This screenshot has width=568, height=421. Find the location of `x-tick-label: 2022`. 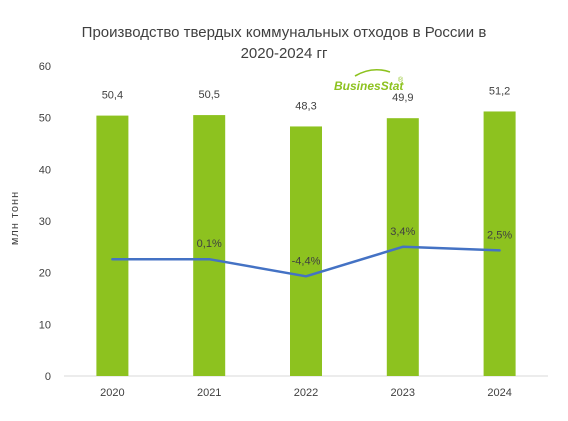

x-tick-label: 2022 is located at coordinates (306, 393).